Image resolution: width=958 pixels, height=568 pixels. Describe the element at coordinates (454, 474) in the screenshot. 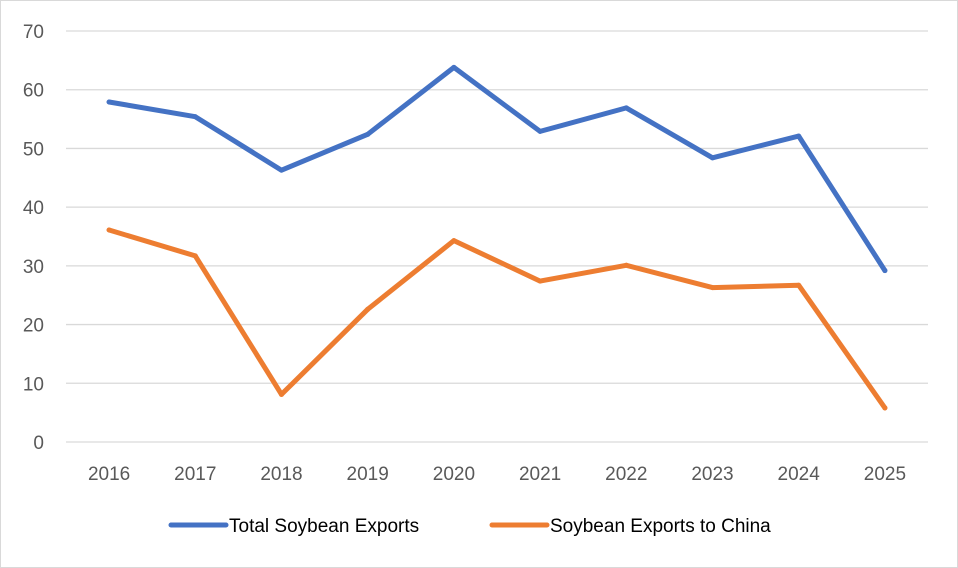

I see `x-tick-label: 2020` at that location.